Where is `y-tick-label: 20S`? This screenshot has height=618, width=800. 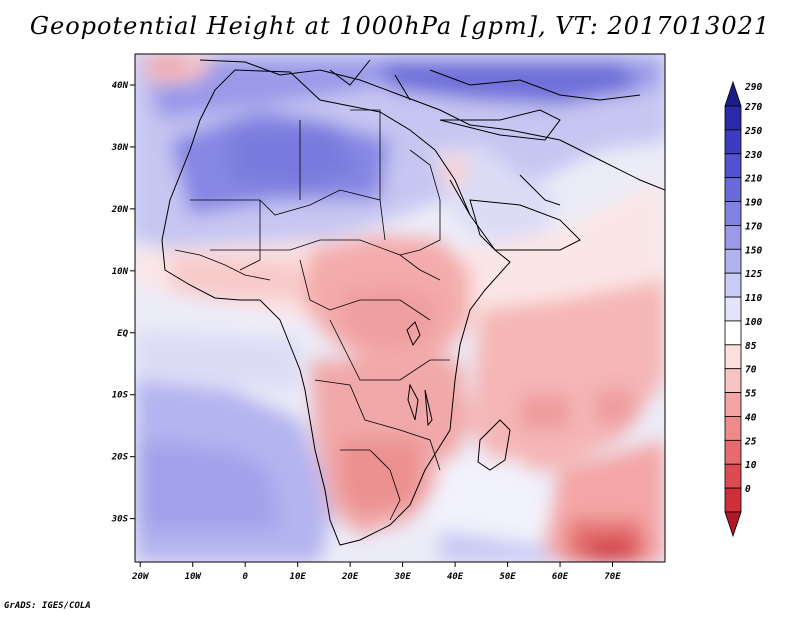 y-tick-label: 20S is located at coordinates (120, 458).